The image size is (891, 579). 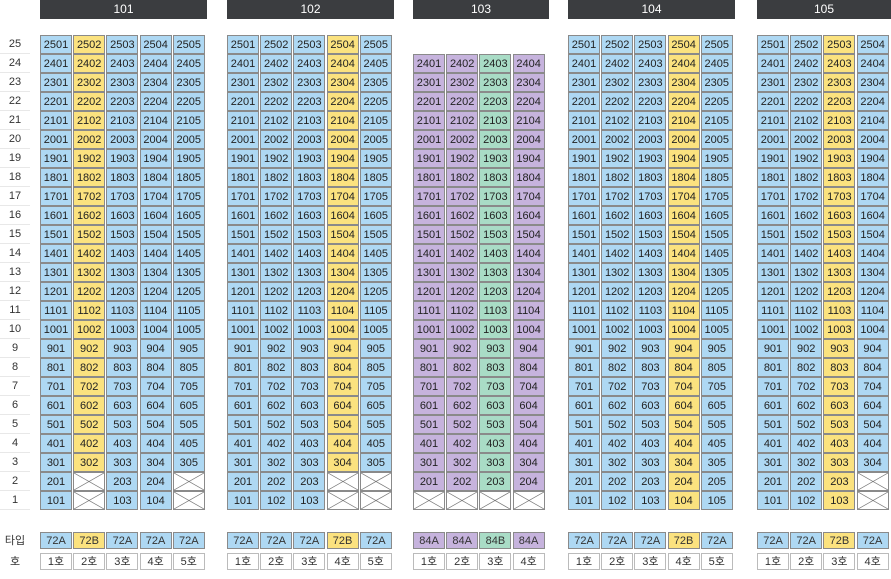 What do you see at coordinates (15, 348) in the screenshot?
I see `floor-label: 9` at bounding box center [15, 348].